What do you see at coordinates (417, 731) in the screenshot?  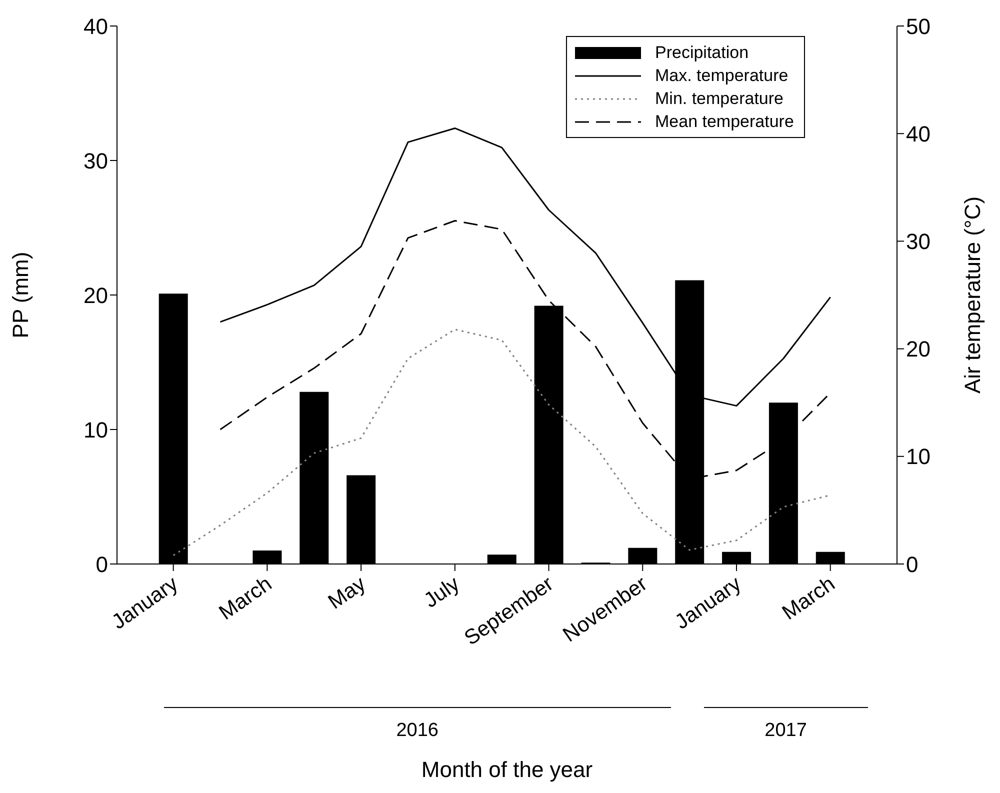 I see `text: 2016` at bounding box center [417, 731].